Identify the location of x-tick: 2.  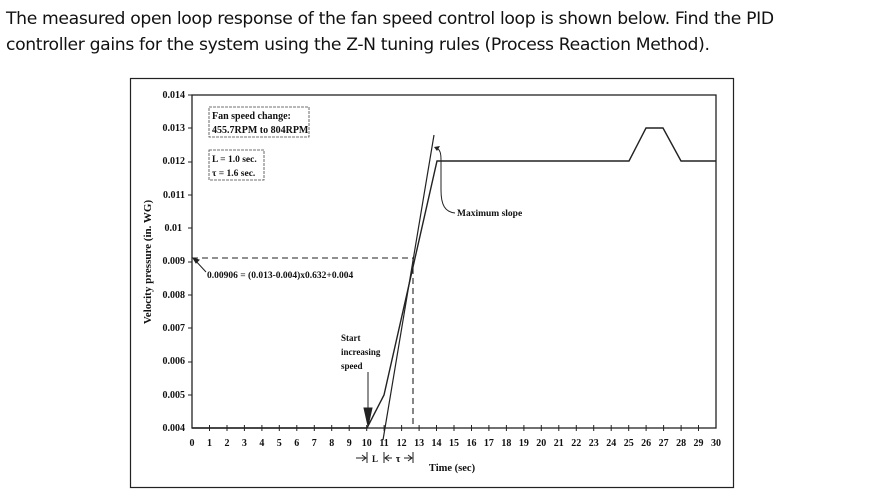
(227, 443).